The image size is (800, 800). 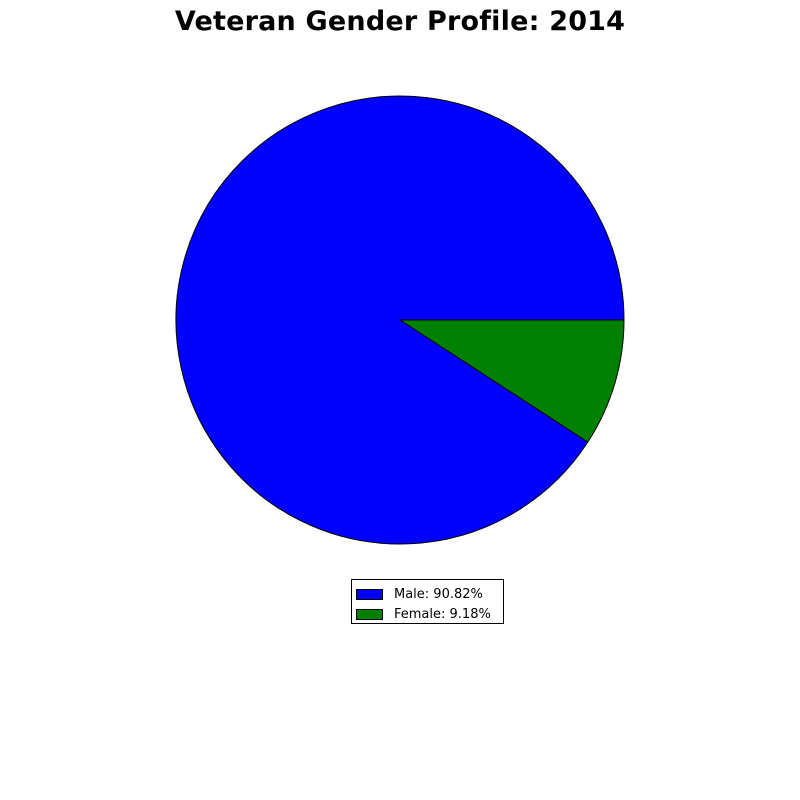 What do you see at coordinates (511, 381) in the screenshot?
I see `pie-slice-female` at bounding box center [511, 381].